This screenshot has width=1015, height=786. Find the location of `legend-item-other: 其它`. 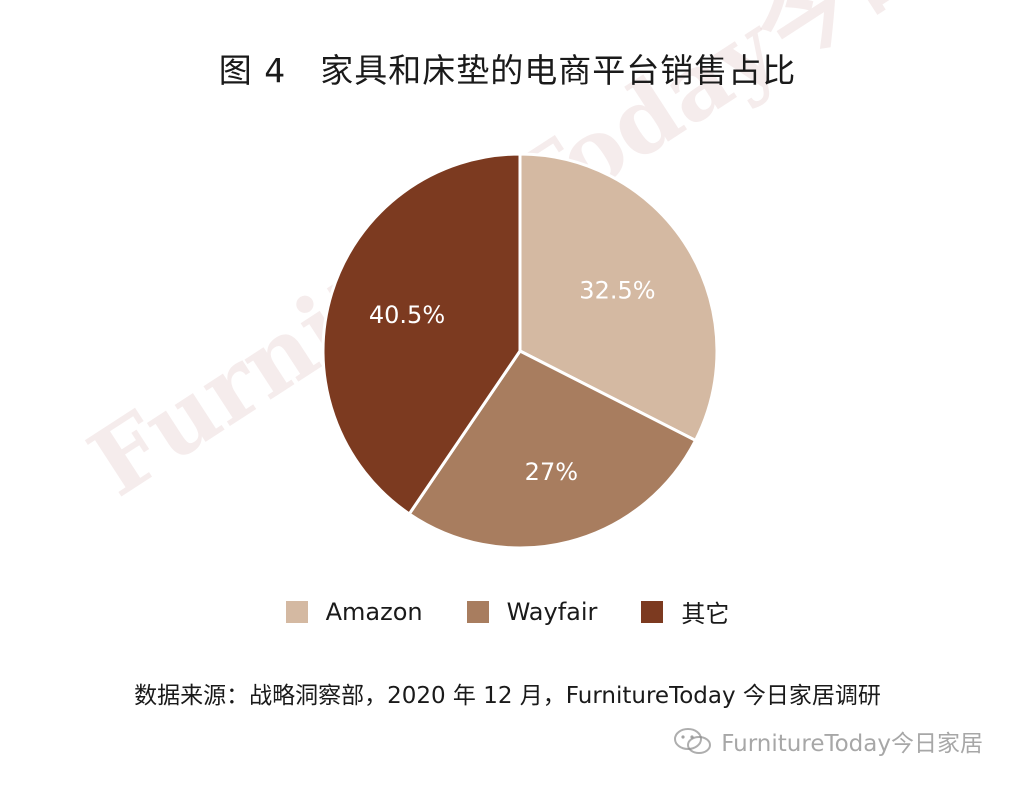

legend-item-other: 其它 is located at coordinates (685, 611).